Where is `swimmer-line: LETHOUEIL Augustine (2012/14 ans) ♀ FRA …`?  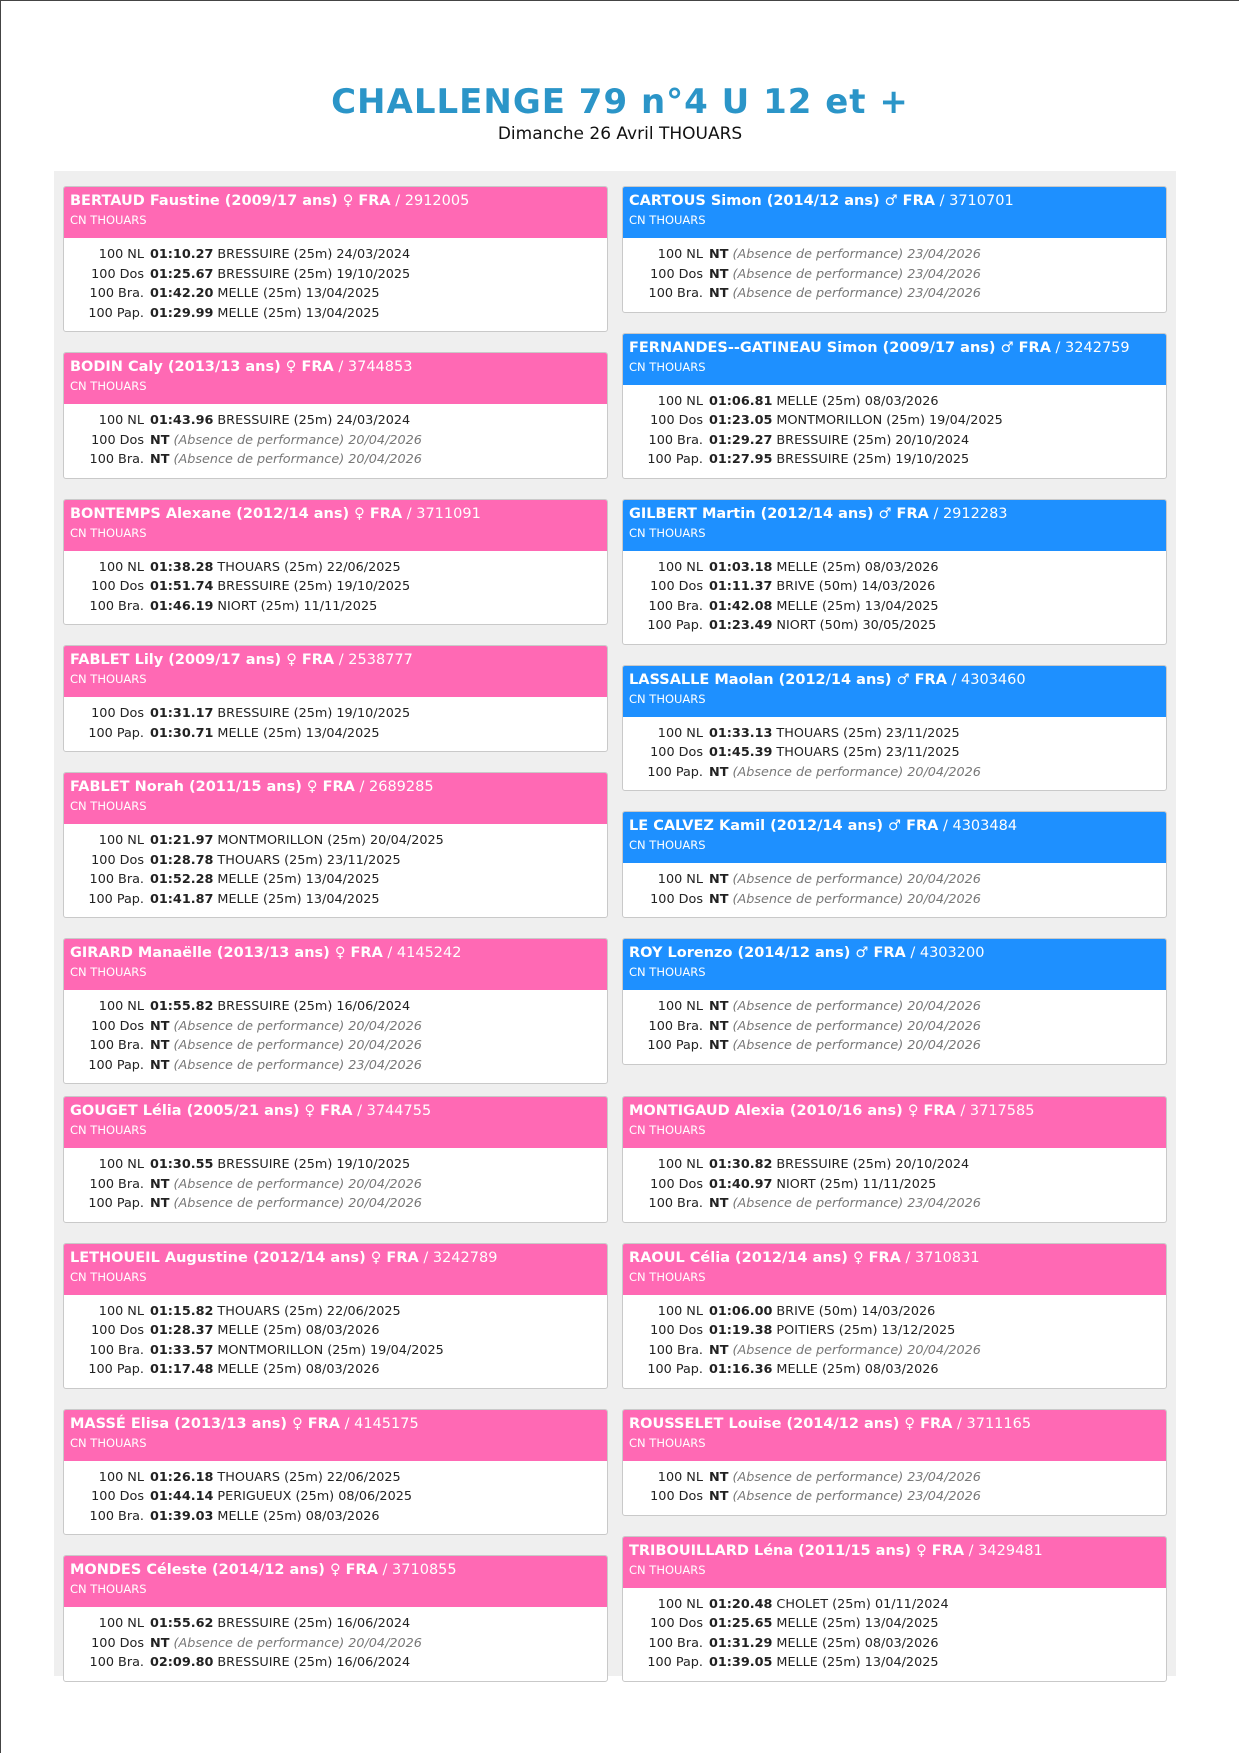 swimmer-line: LETHOUEIL Augustine (2012/14 ans) ♀ FRA … is located at coordinates (335, 1258).